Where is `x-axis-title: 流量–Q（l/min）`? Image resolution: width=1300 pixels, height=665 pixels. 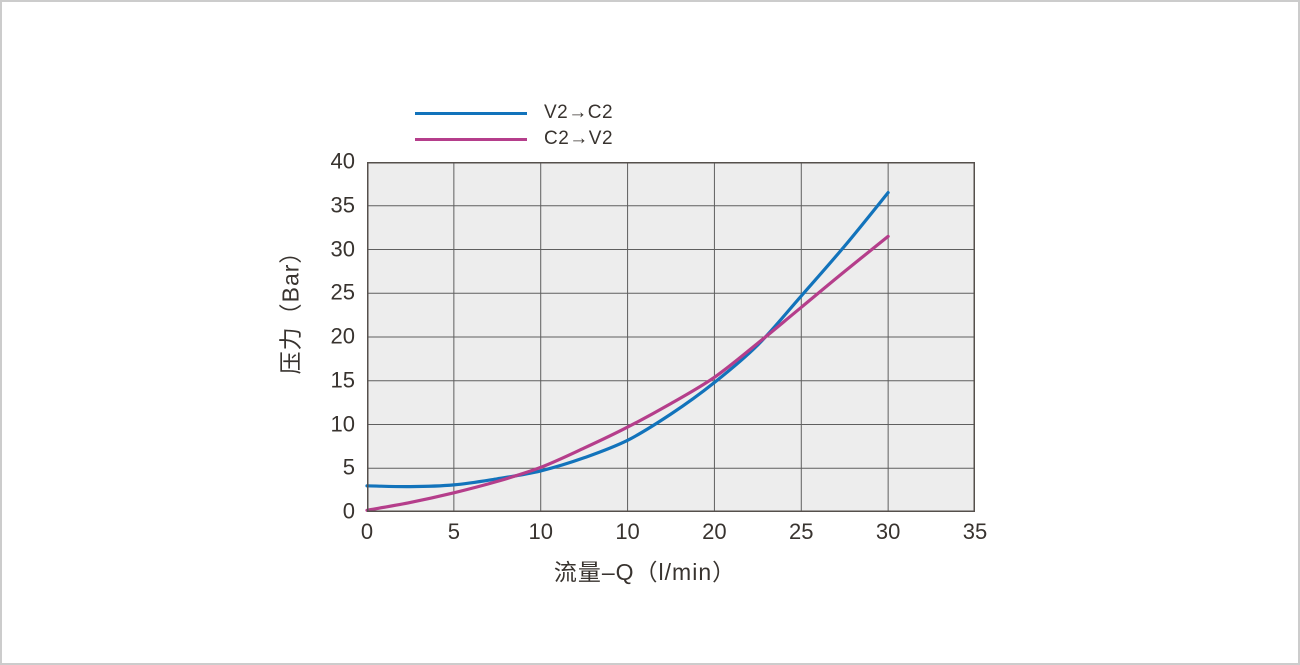 x-axis-title: 流量–Q（l/min） is located at coordinates (645, 572).